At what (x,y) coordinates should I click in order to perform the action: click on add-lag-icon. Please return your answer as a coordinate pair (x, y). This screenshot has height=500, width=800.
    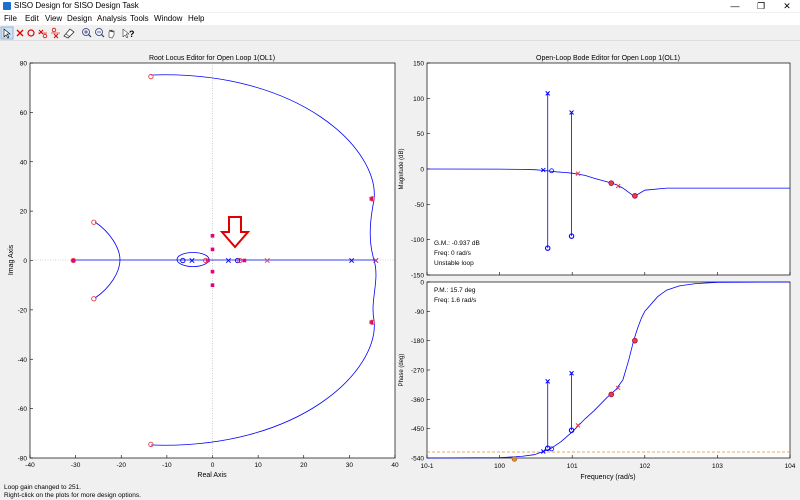
    Looking at the image, I should click on (55, 33).